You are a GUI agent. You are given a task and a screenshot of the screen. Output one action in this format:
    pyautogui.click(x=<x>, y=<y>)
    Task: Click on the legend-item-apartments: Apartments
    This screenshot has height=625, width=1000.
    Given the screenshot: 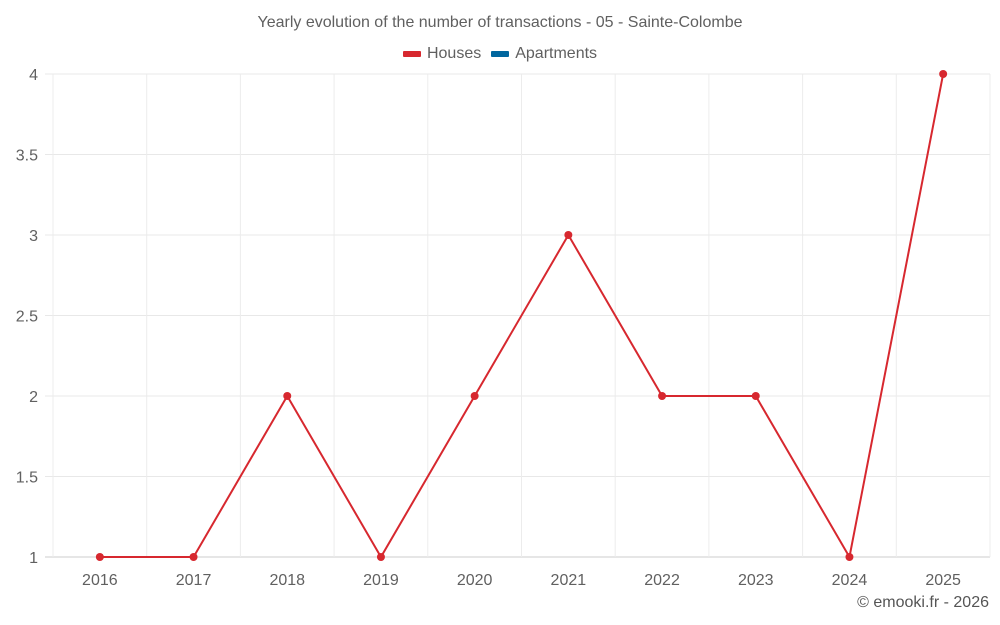 What is the action you would take?
    pyautogui.click(x=544, y=54)
    